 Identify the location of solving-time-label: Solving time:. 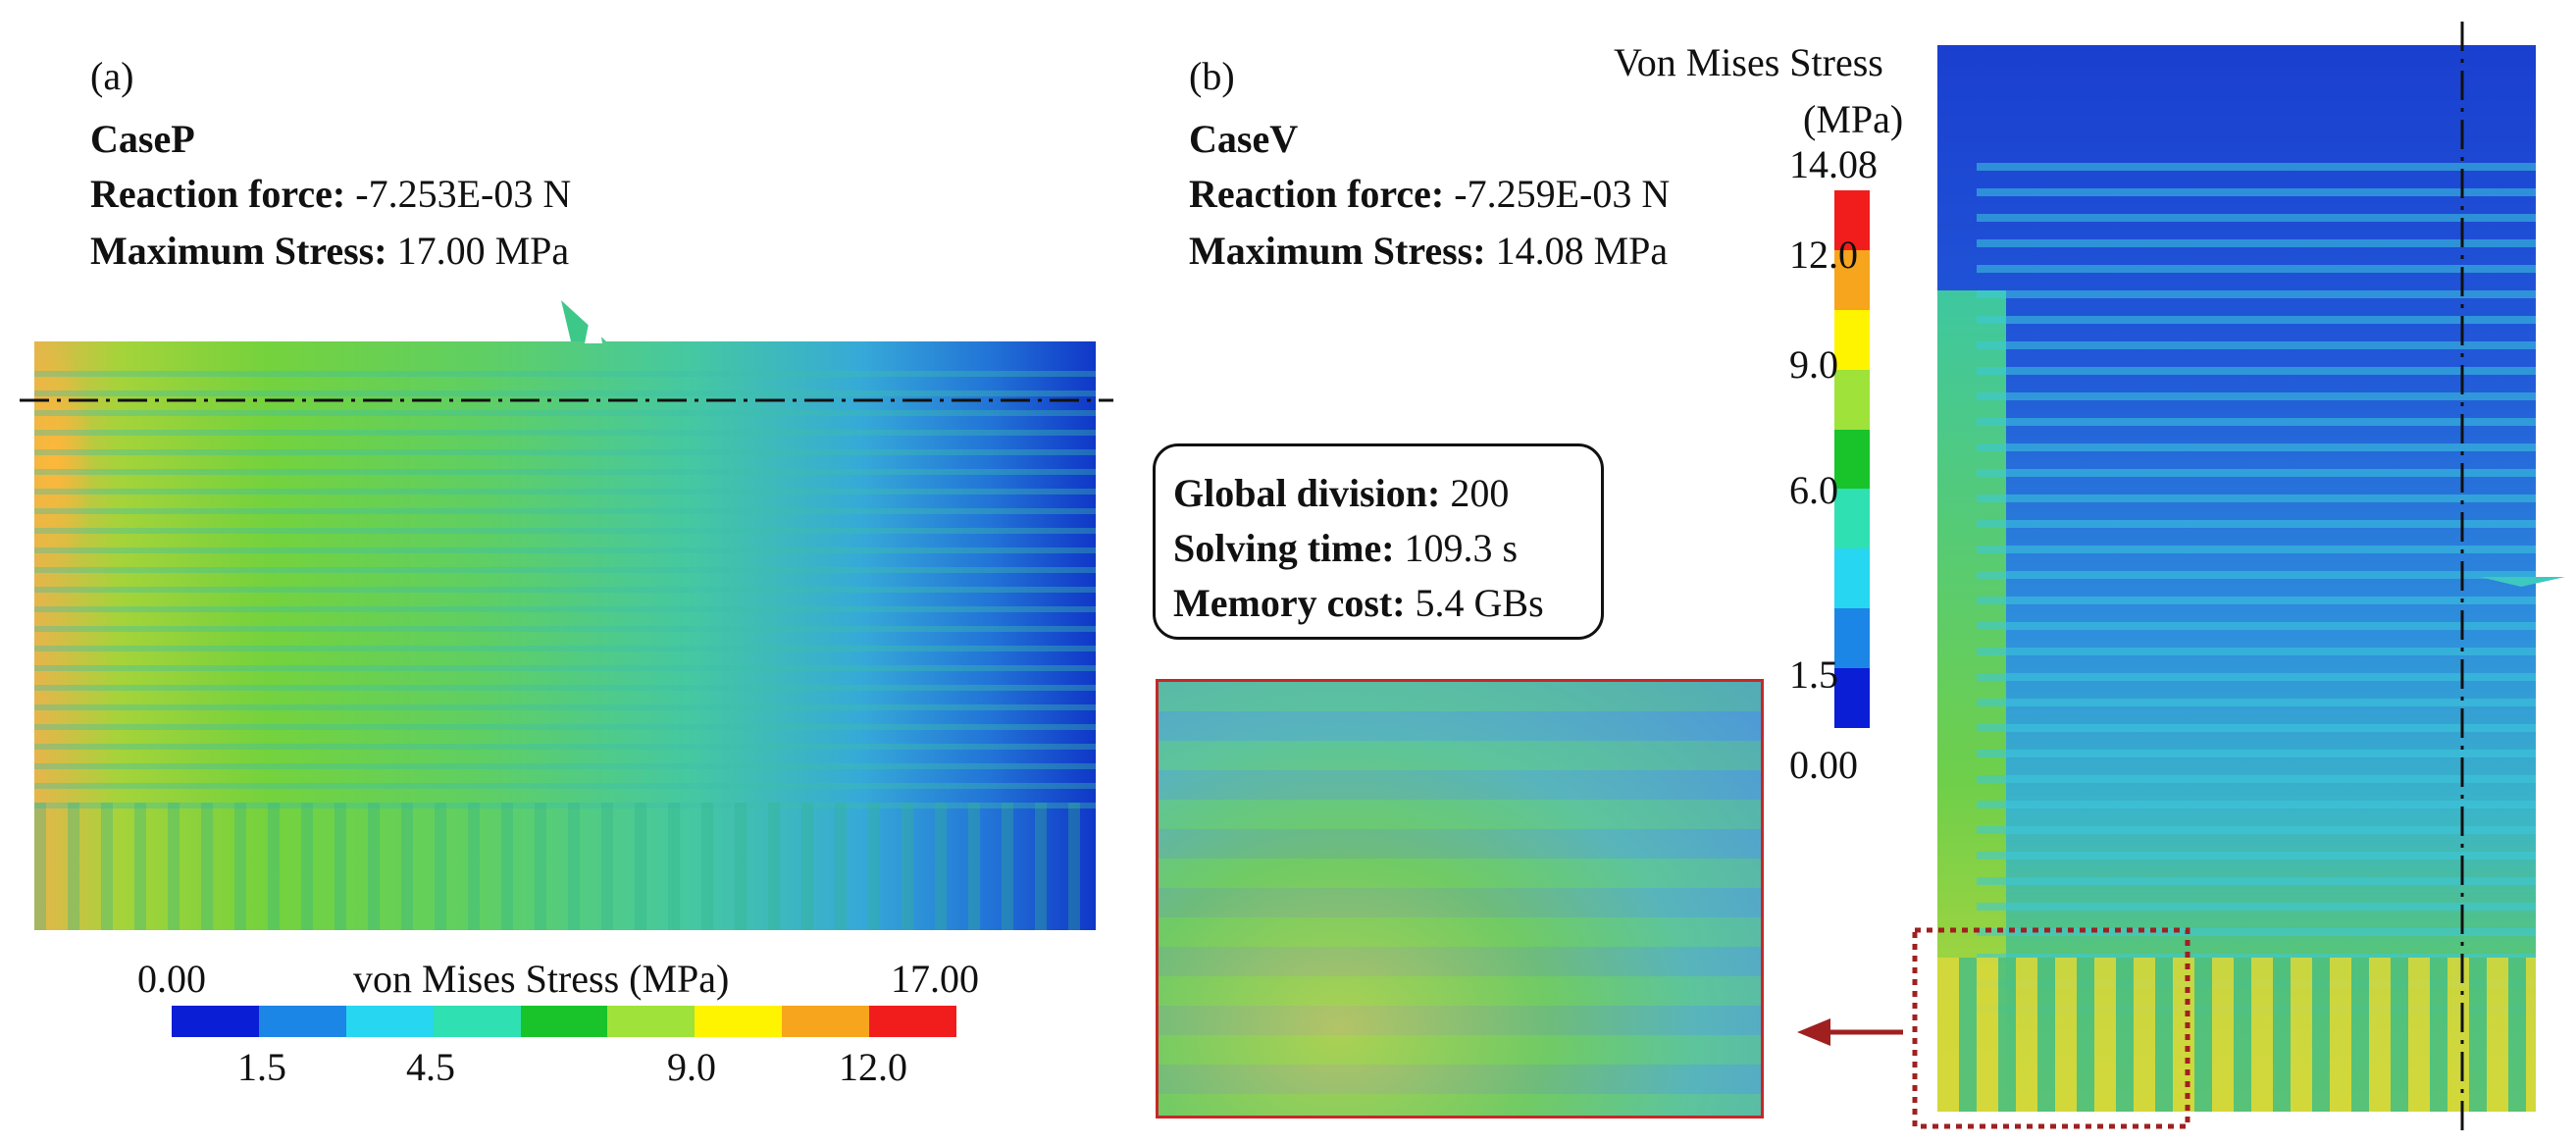
(1284, 548).